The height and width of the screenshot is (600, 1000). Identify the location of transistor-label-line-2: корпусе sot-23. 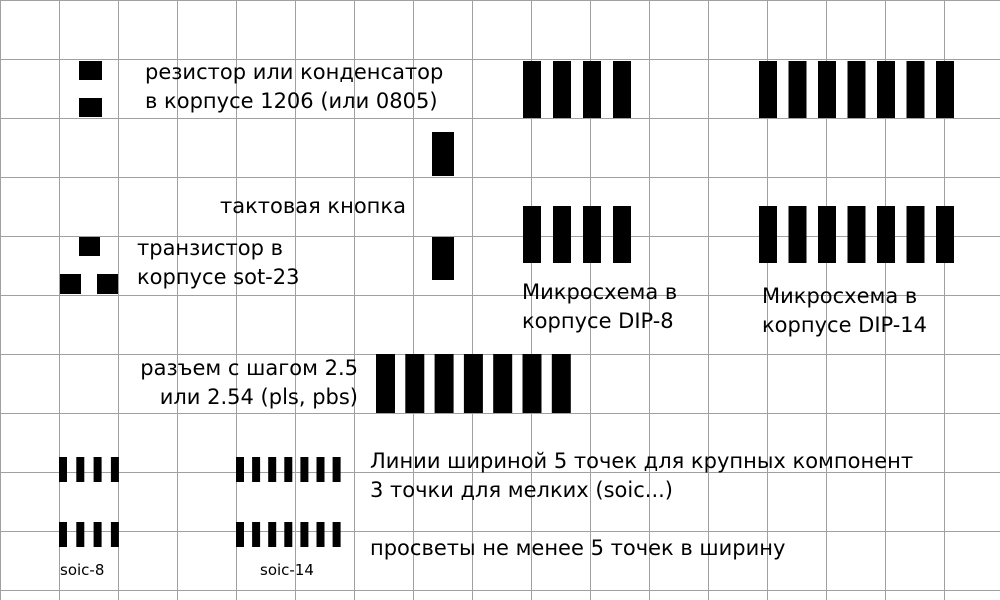
(218, 277).